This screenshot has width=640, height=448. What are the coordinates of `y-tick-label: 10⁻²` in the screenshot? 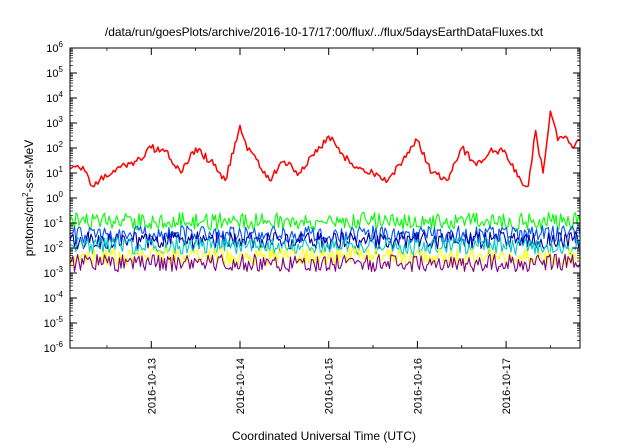 It's located at (54, 247).